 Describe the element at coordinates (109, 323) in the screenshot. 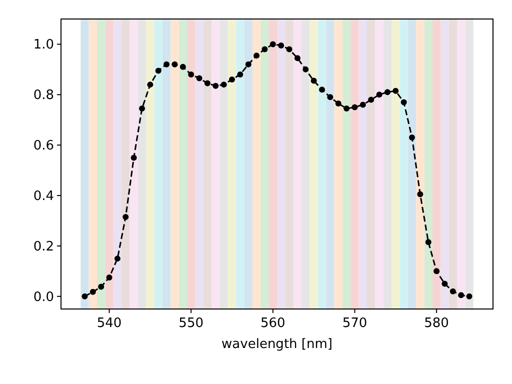

I see `x-tick-label: 540` at that location.